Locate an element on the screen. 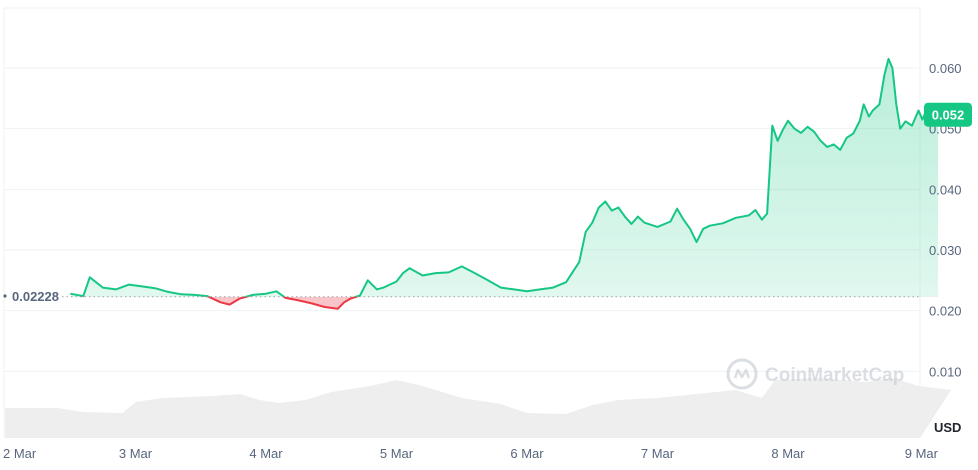 The image size is (978, 470). volume-area is located at coordinates (478, 408).